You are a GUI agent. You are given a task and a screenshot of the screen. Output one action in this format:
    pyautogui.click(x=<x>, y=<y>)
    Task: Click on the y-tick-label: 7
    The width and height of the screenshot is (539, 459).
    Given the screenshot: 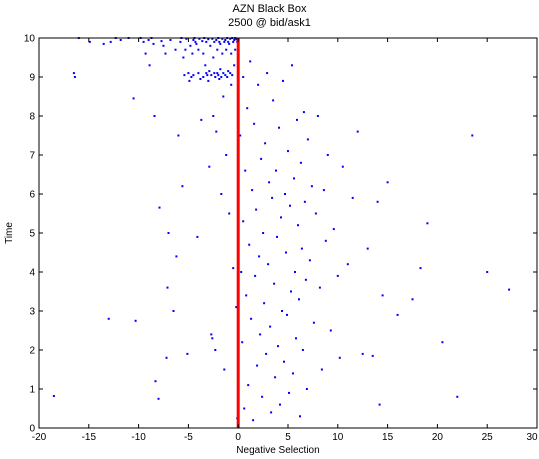 What is the action you would take?
    pyautogui.click(x=32, y=156)
    